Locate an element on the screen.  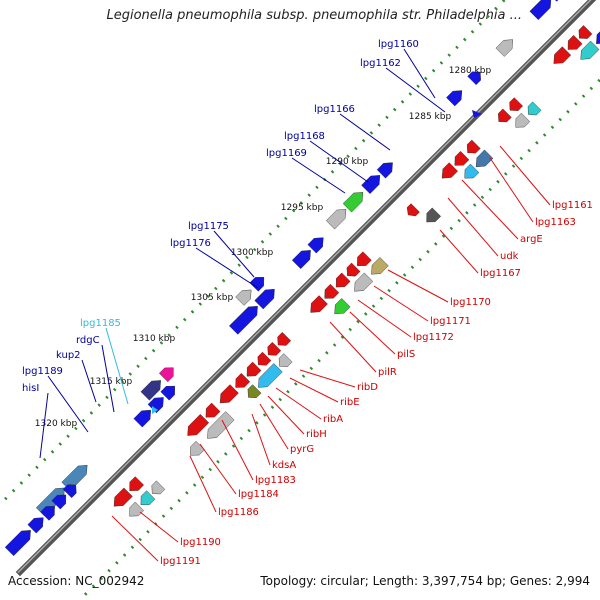
gene-label-rdgC: rdgC is located at coordinates (88, 340).